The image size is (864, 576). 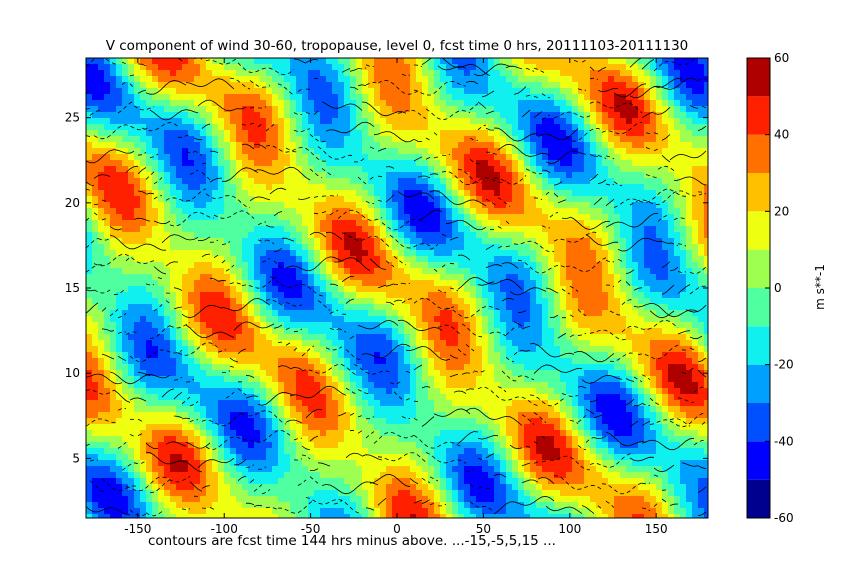 What do you see at coordinates (781, 58) in the screenshot?
I see `colorbar-tick-label: 60` at bounding box center [781, 58].